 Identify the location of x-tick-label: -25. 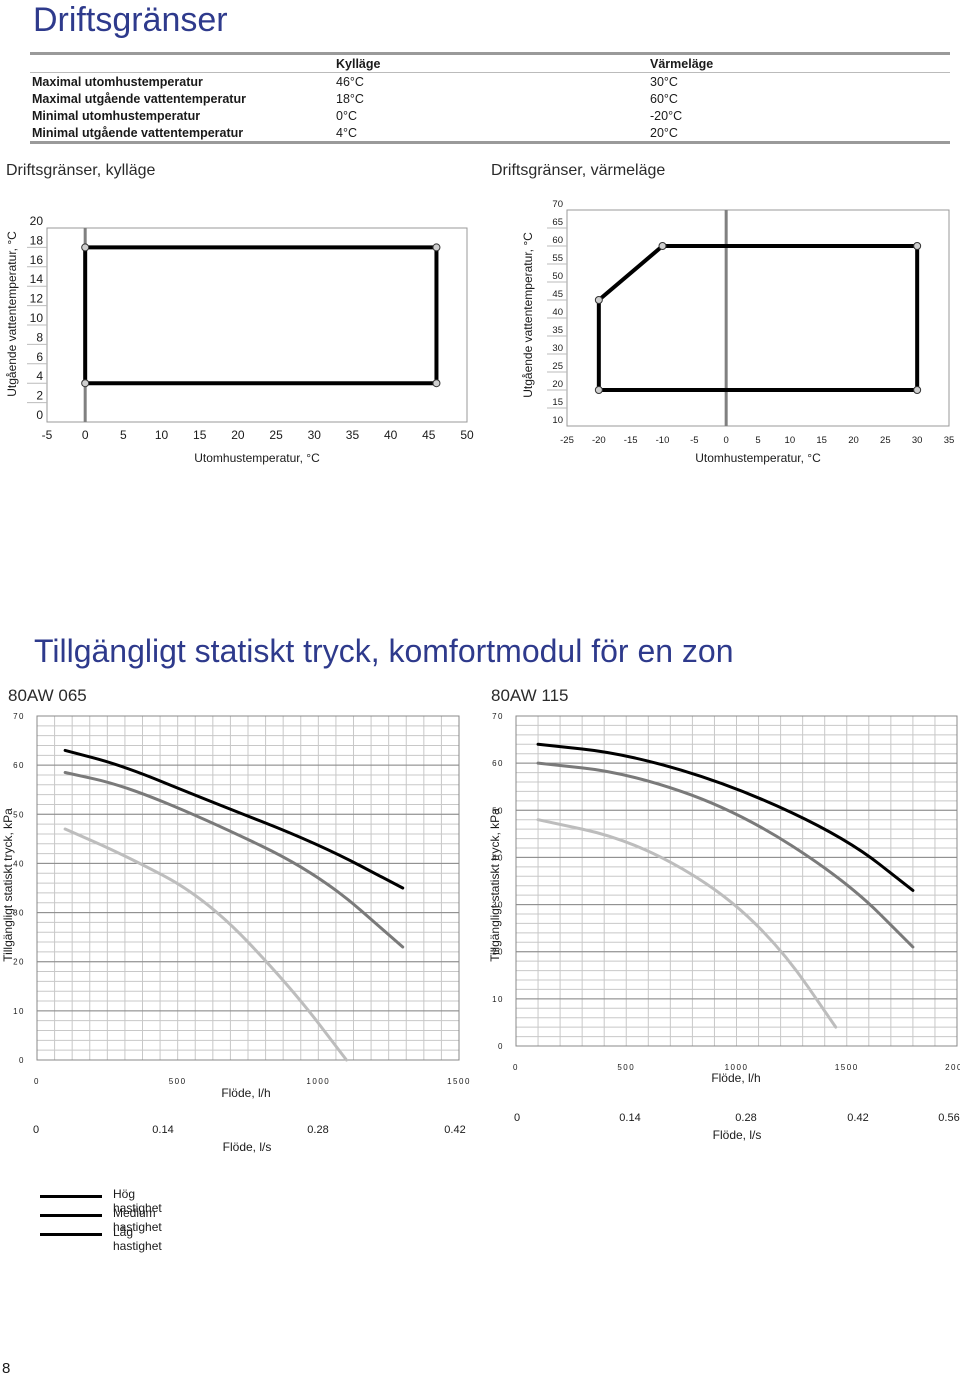
(567, 440).